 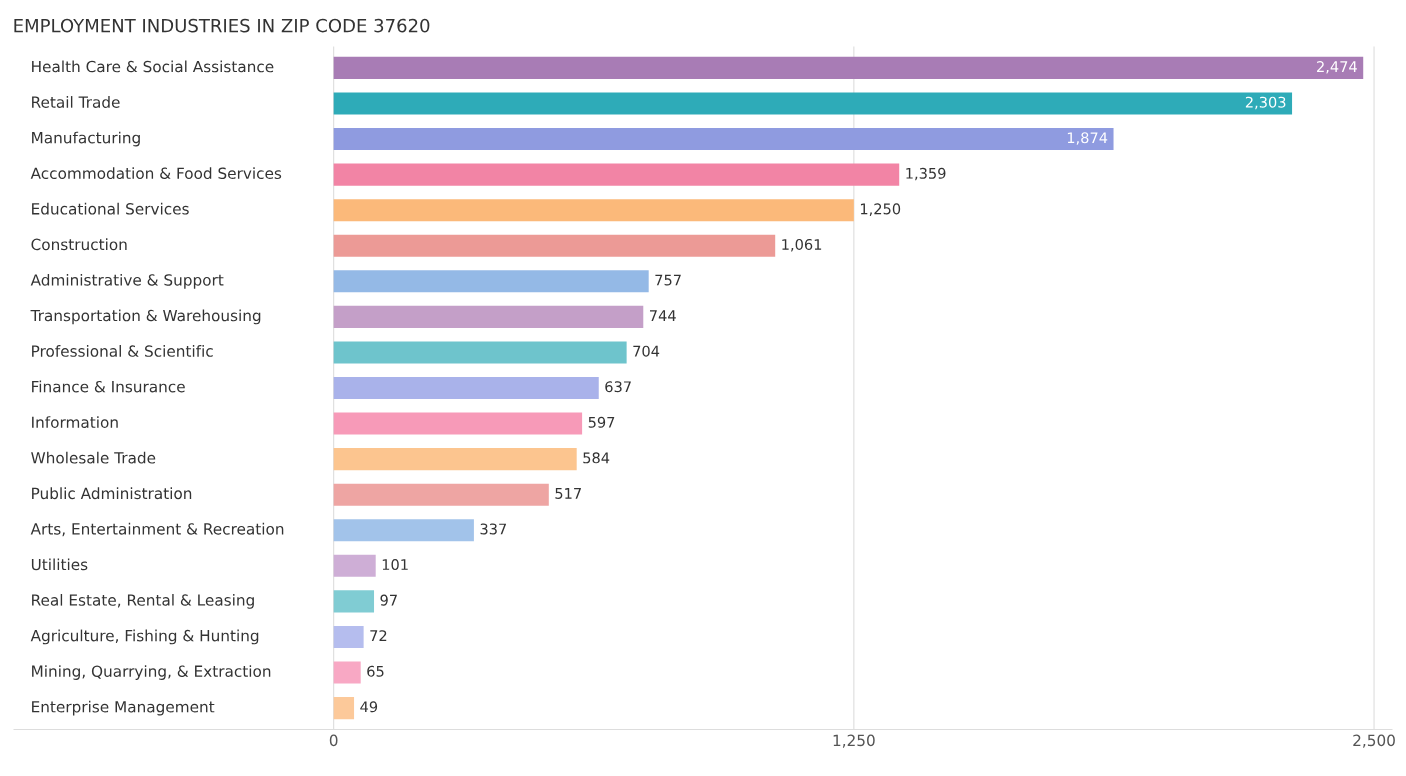 I want to click on y-tick-label: Health Care & Social Assistance, so click(x=153, y=66).